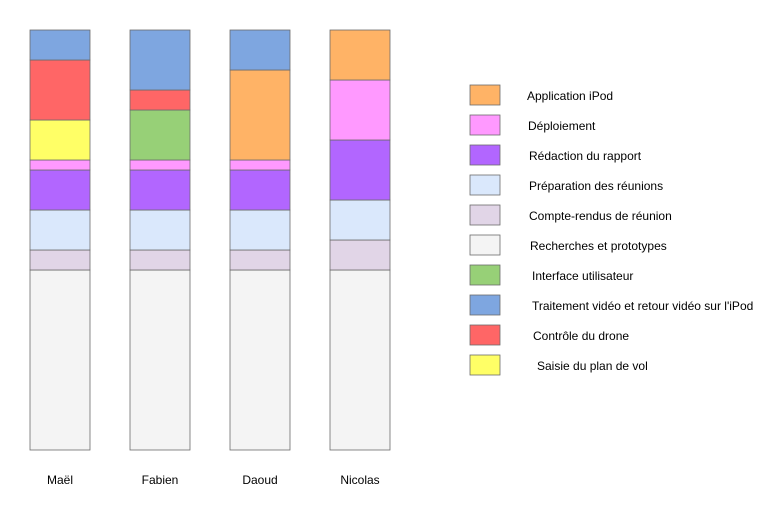  I want to click on bar-segment-daoud-traitement-video-et-retour-video-sur-l-ipod, so click(260, 50).